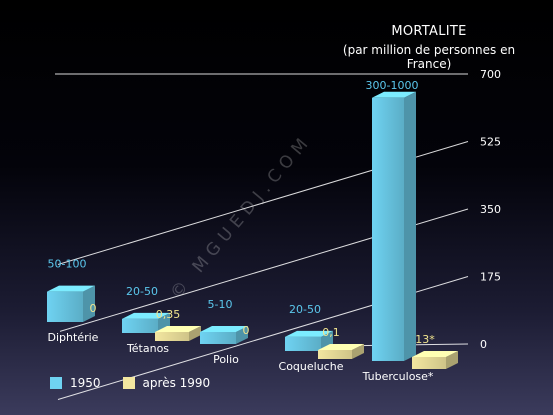  I want to click on value-label-1990-1: 0,35, so click(168, 314).